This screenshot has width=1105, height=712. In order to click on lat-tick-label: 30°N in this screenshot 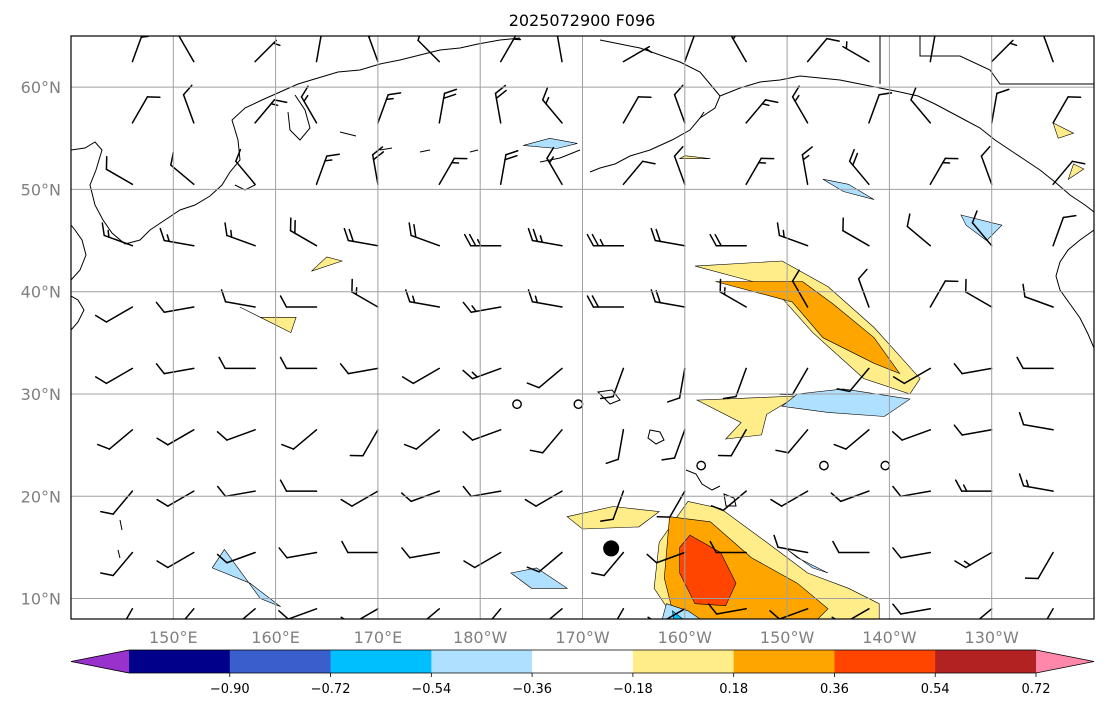, I will do `click(41, 394)`.